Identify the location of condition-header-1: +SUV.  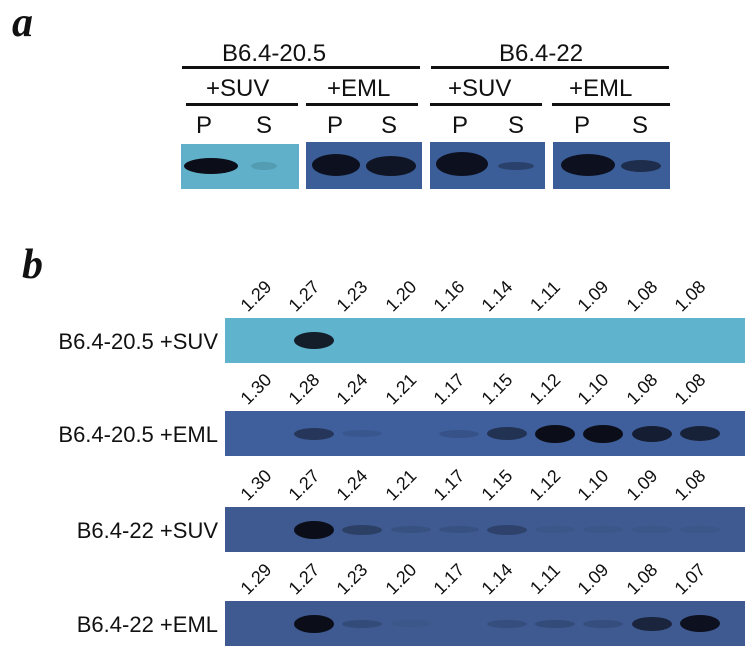
(238, 88).